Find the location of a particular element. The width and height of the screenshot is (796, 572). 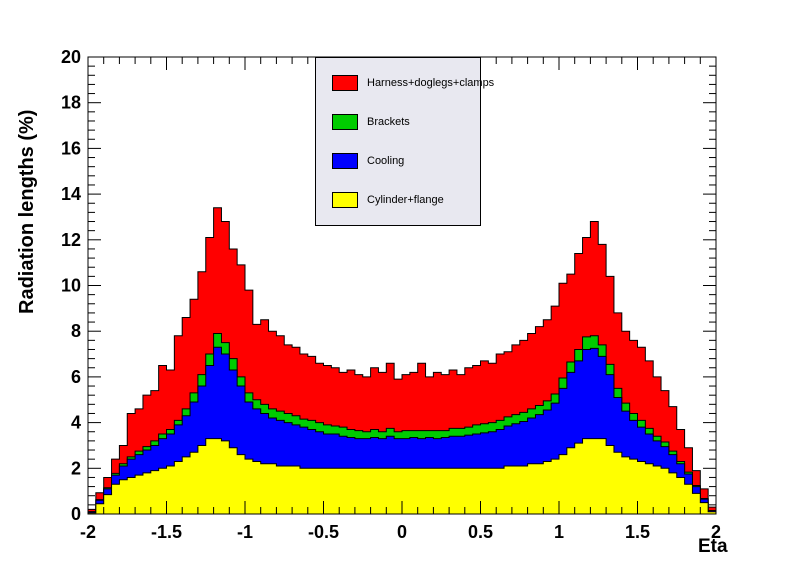

y-tick-label: 0 is located at coordinates (76, 514).